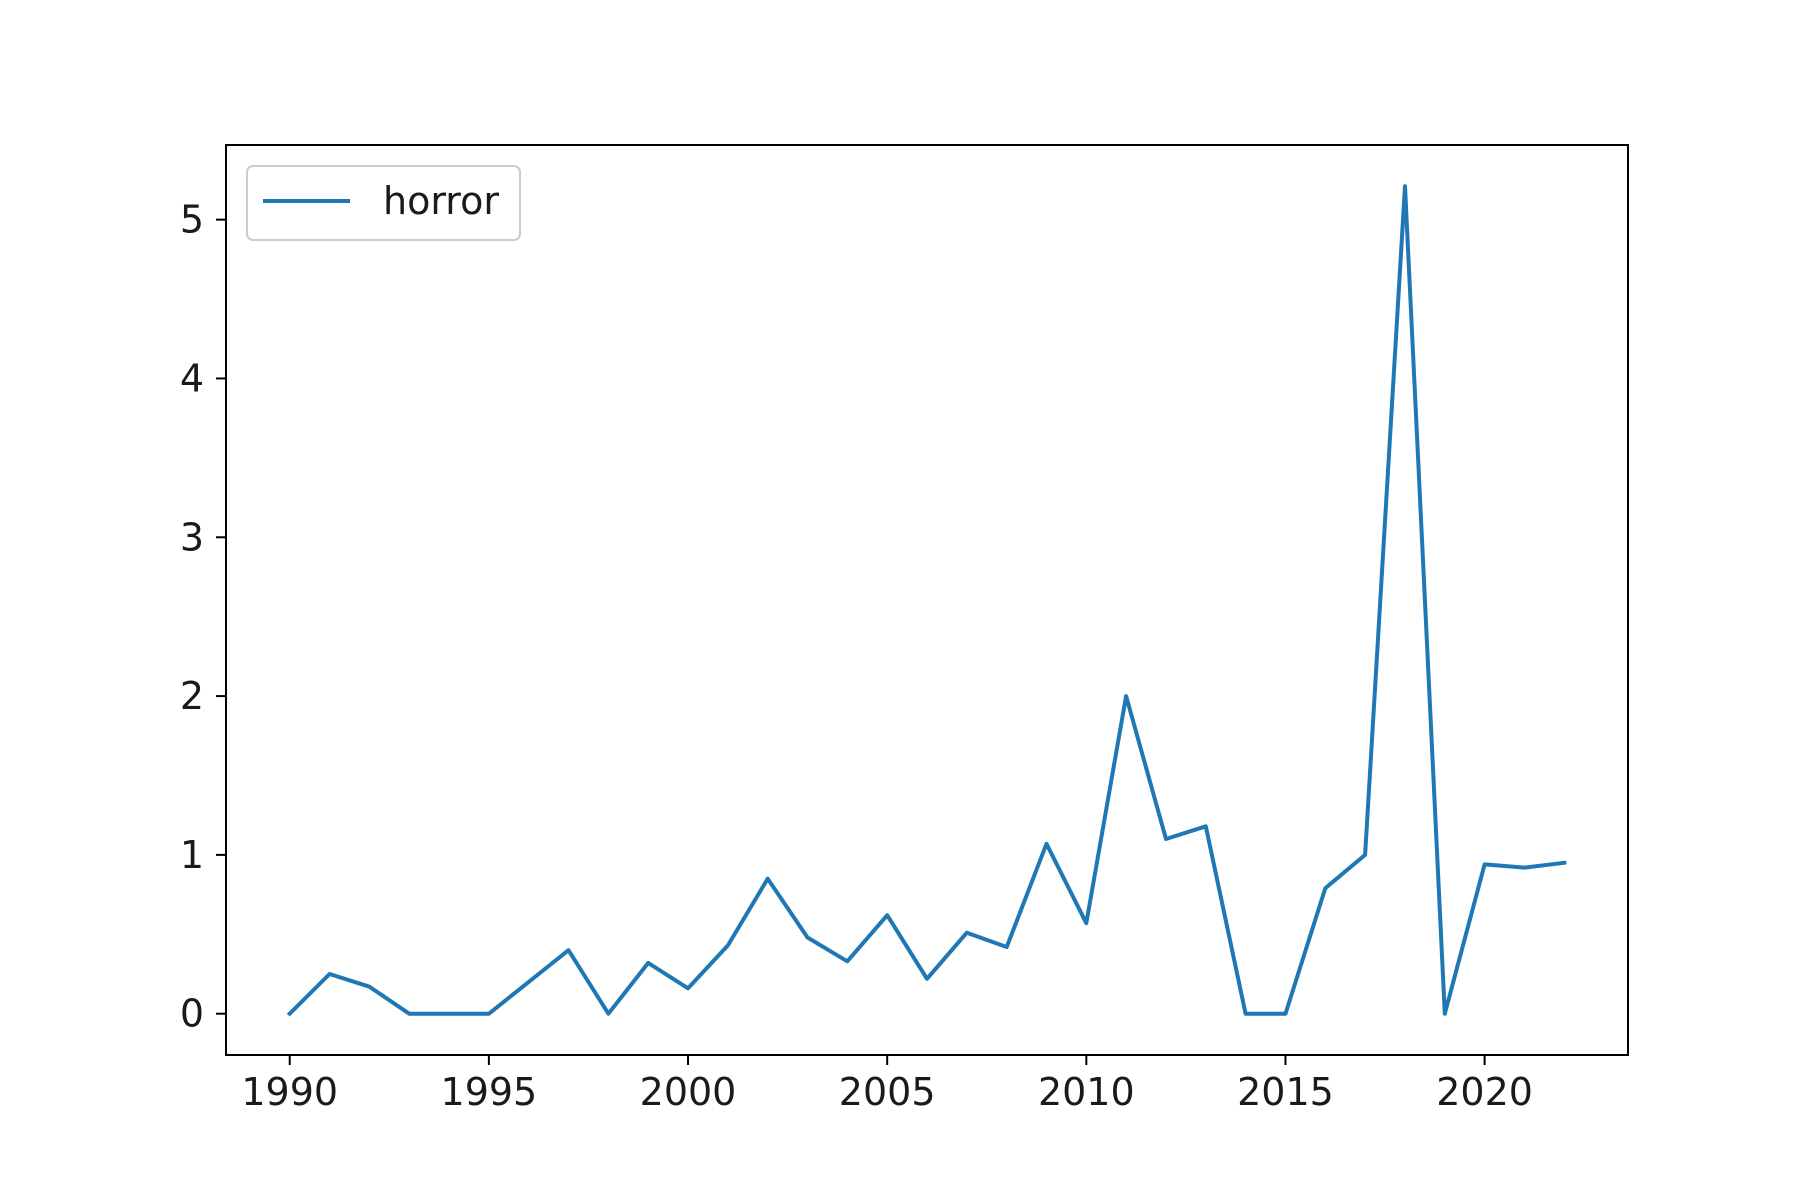 The width and height of the screenshot is (1800, 1204). Describe the element at coordinates (688, 1092) in the screenshot. I see `x-tick-label: 2000` at that location.